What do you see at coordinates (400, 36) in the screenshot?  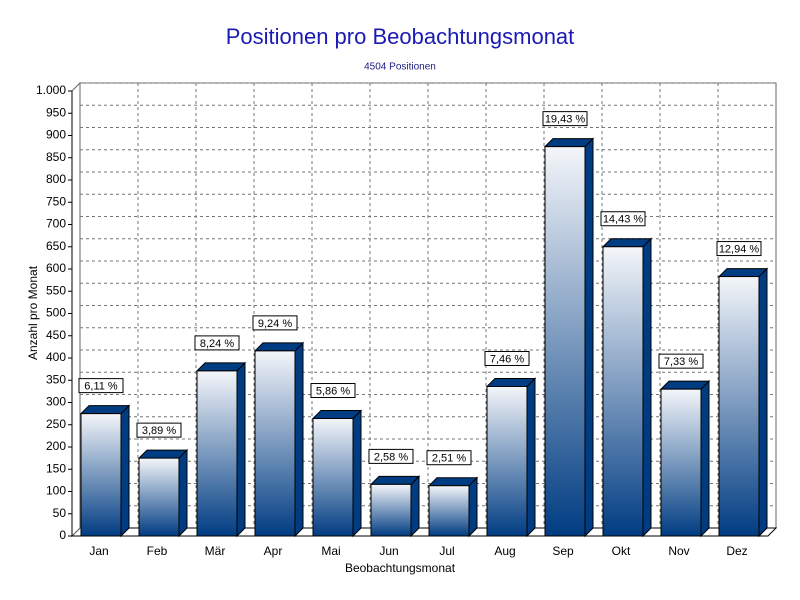 I see `chart-title: Positionen pro Beobachtungsmonat` at bounding box center [400, 36].